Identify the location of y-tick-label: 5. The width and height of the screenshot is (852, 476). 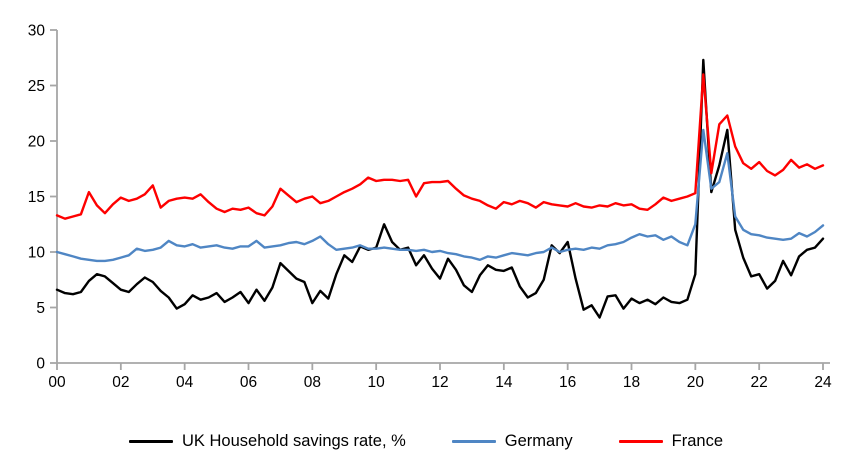
(40, 308).